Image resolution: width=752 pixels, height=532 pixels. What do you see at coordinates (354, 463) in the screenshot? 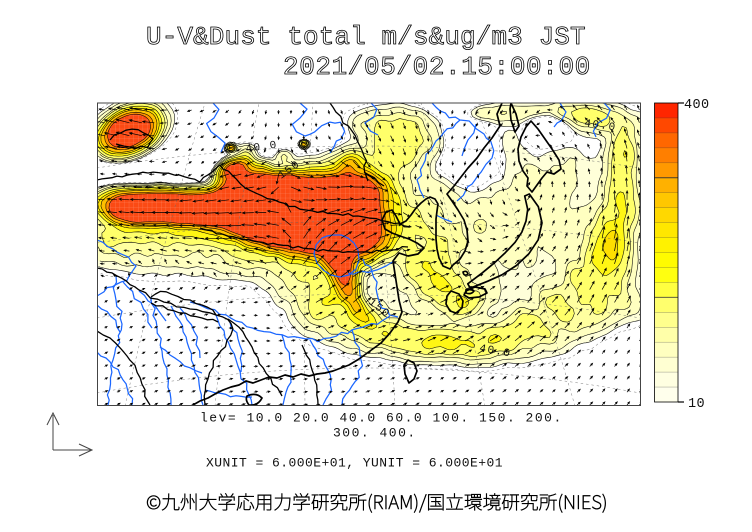
I see `svg-text:XUNIT = 6.000E+01, YUNIT =: XUNIT = 6.000E+01, YUNIT = 6.000E+01` at bounding box center [354, 463].